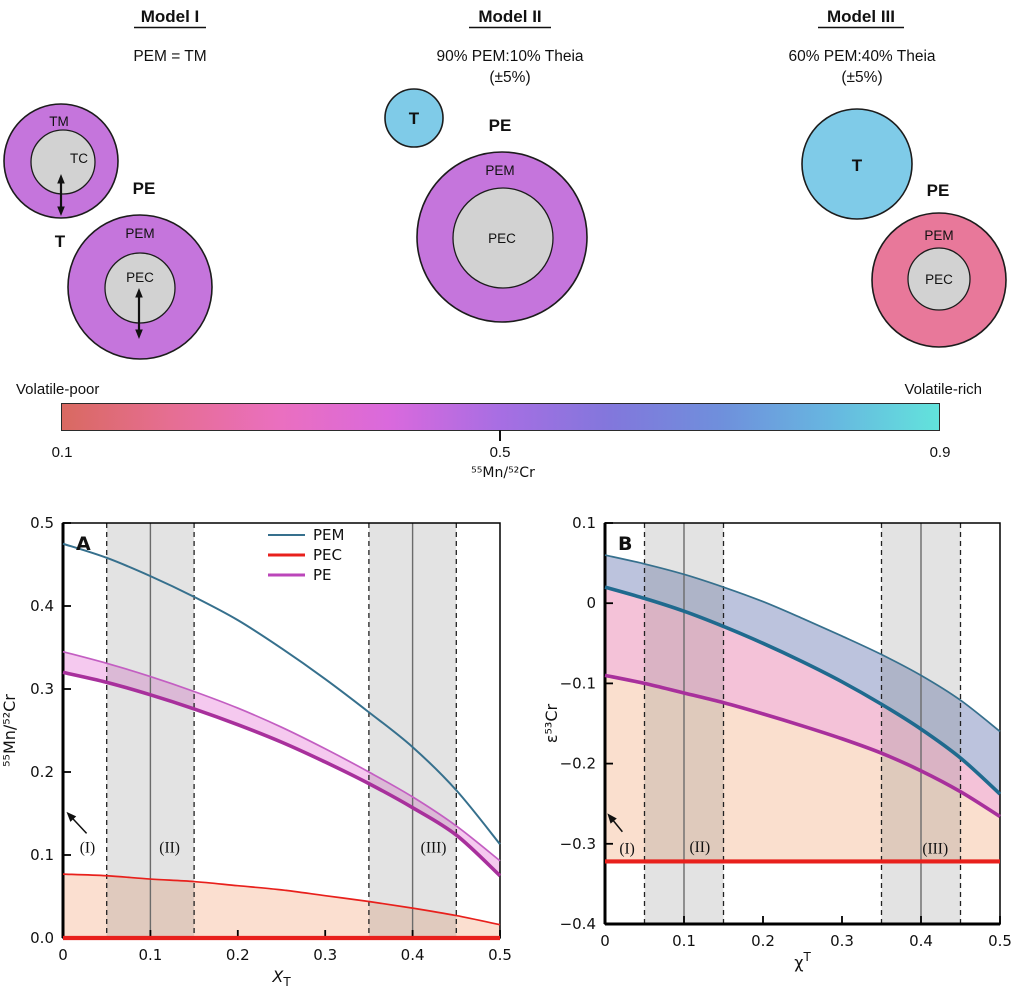 Image resolution: width=1024 pixels, height=990 pixels. Describe the element at coordinates (281, 899) in the screenshot. I see `PEC_upper-curve` at that location.